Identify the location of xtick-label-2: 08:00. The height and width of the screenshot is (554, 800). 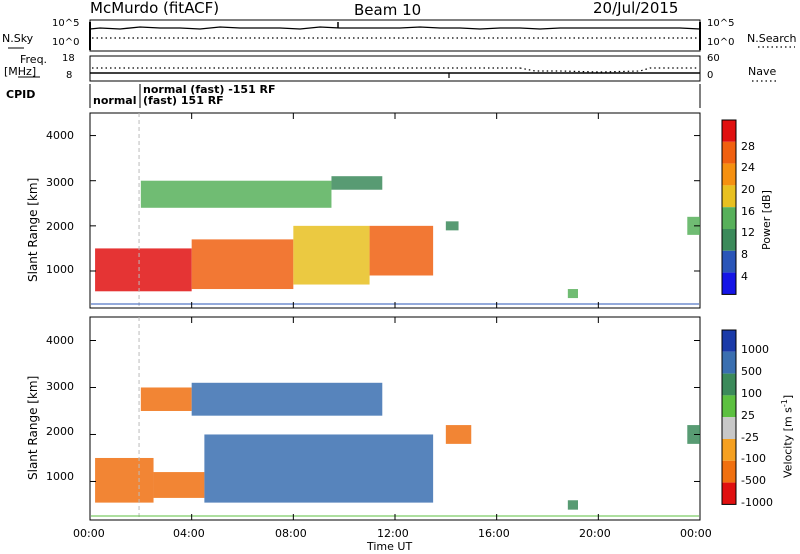
(291, 533).